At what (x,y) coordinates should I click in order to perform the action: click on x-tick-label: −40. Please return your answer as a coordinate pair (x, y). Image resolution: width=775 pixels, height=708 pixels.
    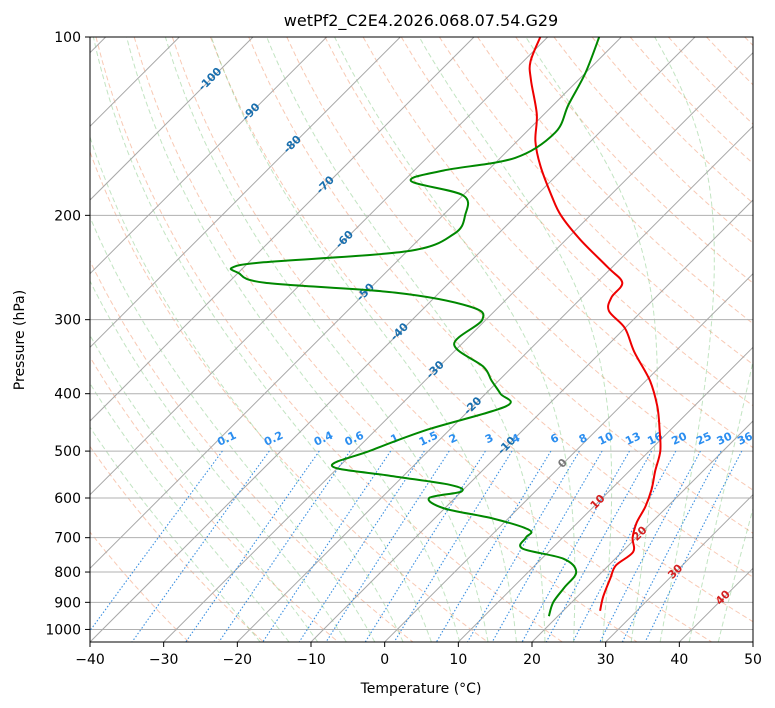
    Looking at the image, I should click on (90, 660).